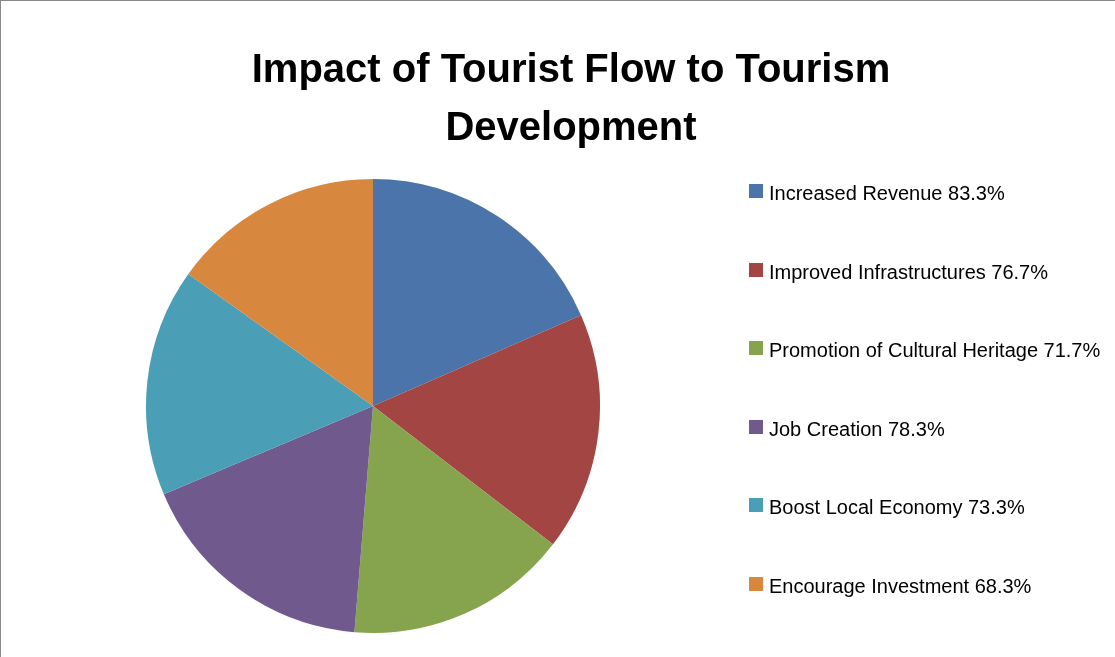  Describe the element at coordinates (897, 507) in the screenshot. I see `legend-label: Boost Local Economy 73.3%` at that location.